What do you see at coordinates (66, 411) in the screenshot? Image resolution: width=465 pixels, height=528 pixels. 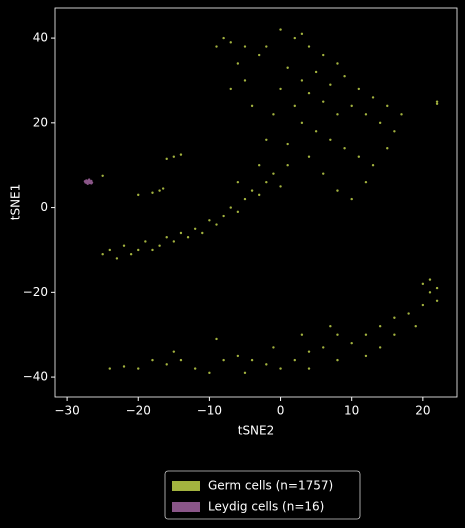 I see `x-tick-label: −30` at bounding box center [66, 411].